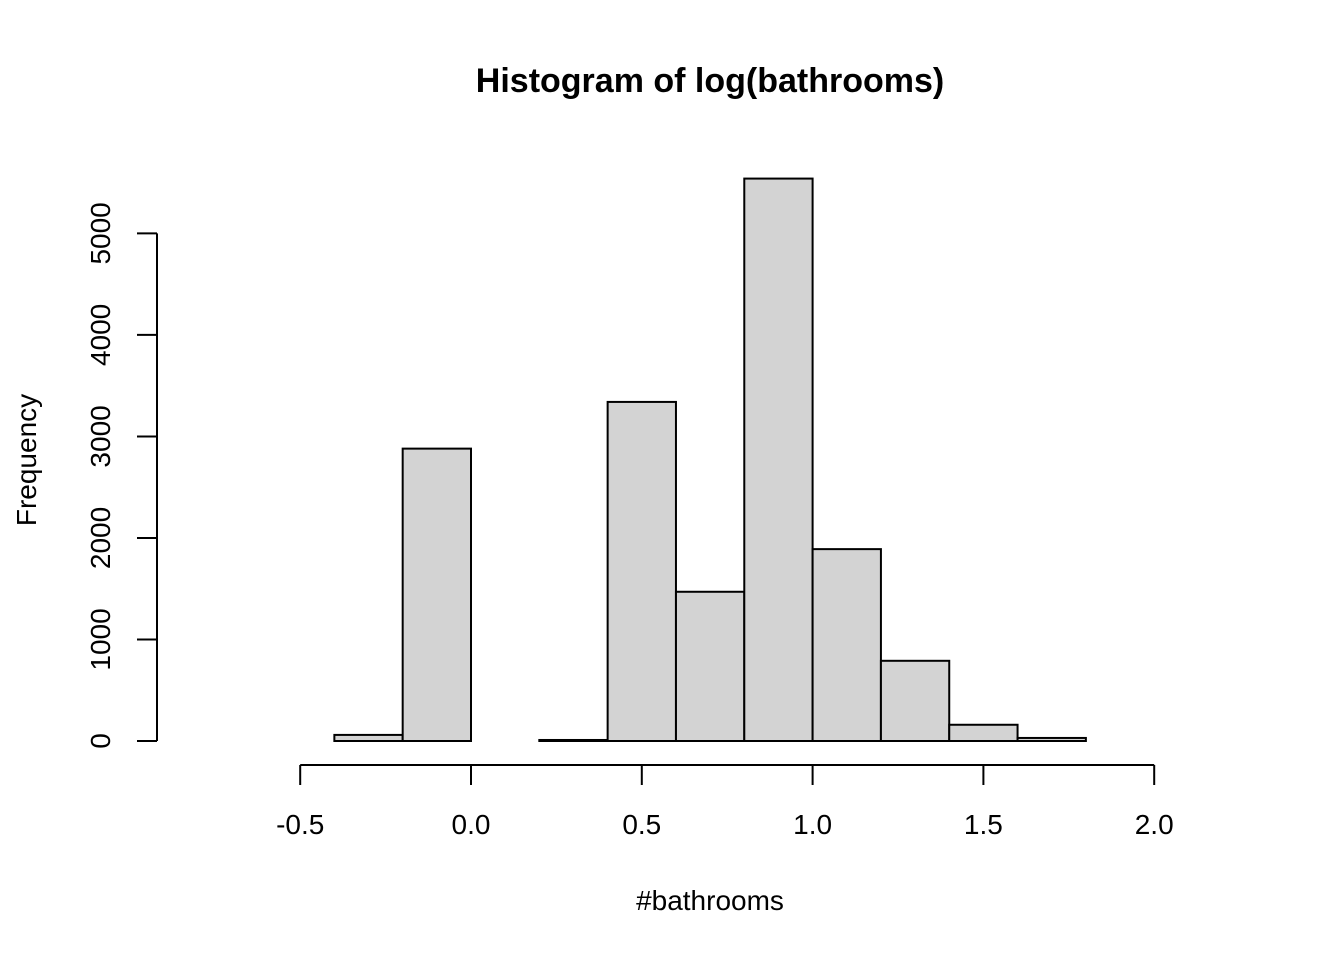 The width and height of the screenshot is (1344, 960). What do you see at coordinates (100, 436) in the screenshot?
I see `y-tick-label: 3000` at bounding box center [100, 436].